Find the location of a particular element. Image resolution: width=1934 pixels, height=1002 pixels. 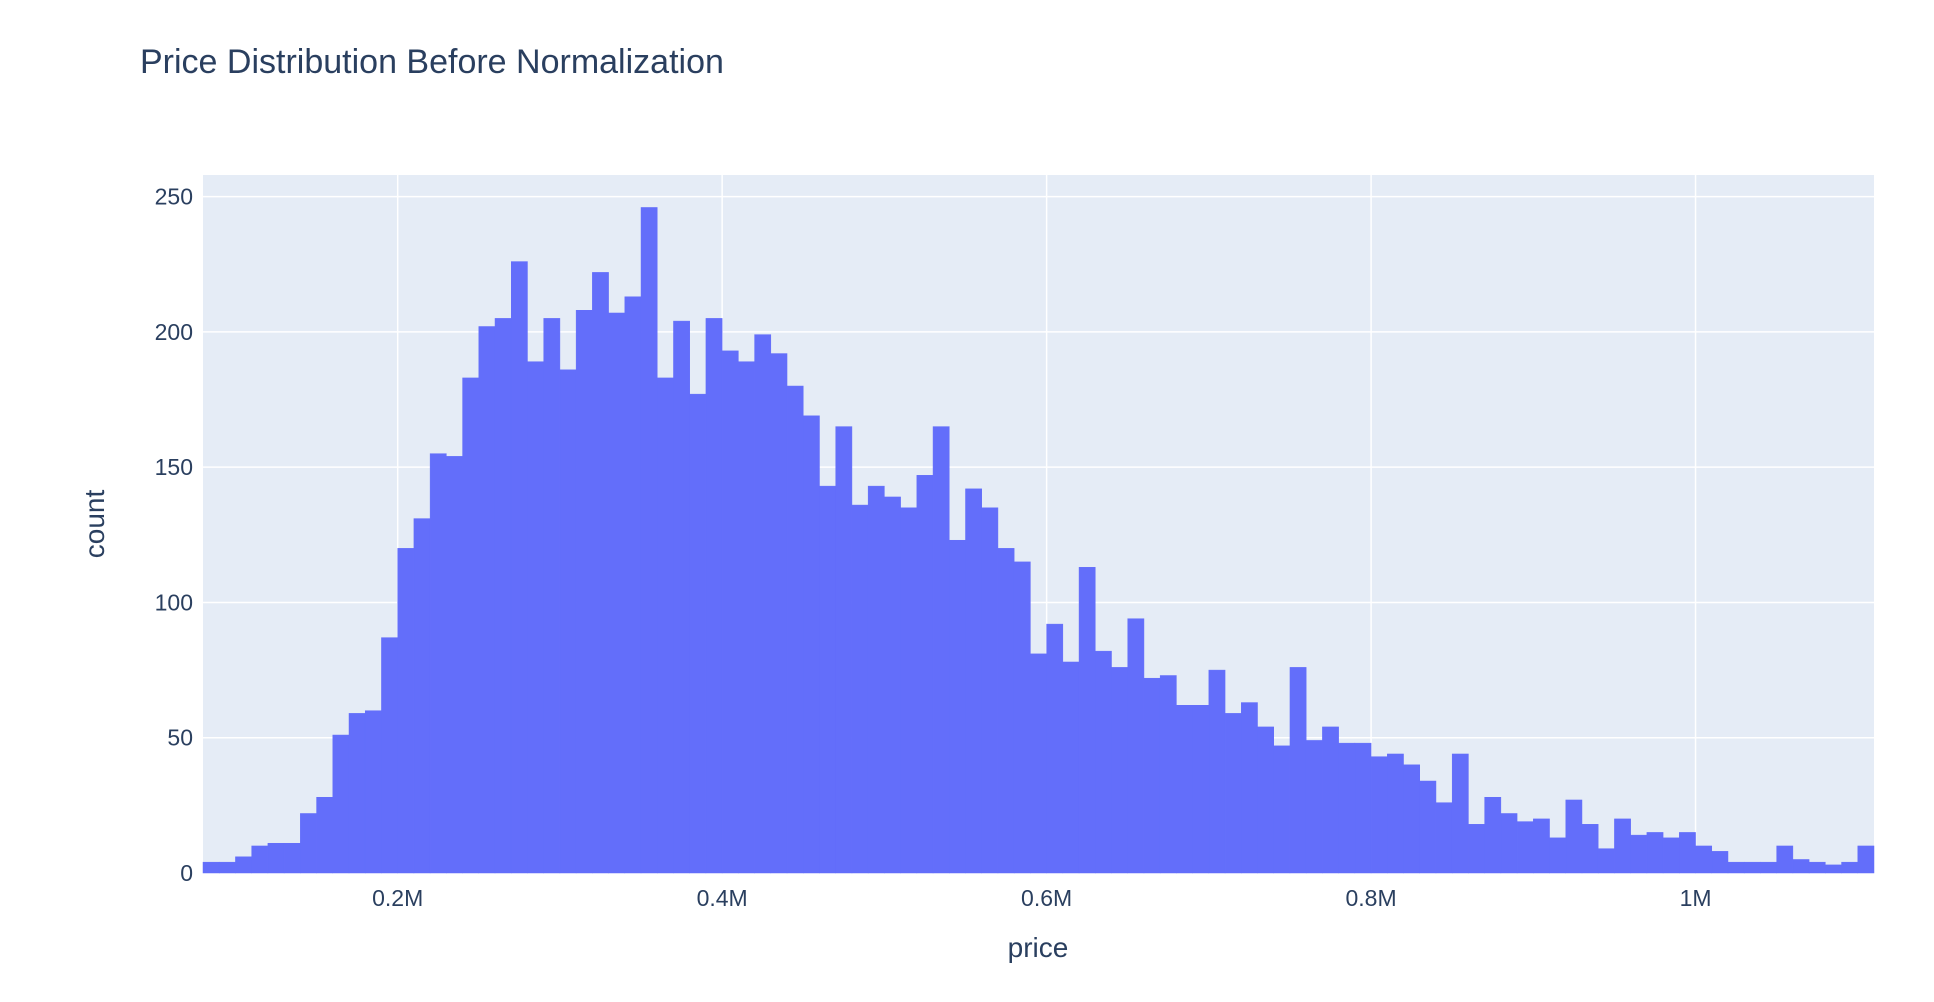

x-tick-label: 0.4M is located at coordinates (722, 898).